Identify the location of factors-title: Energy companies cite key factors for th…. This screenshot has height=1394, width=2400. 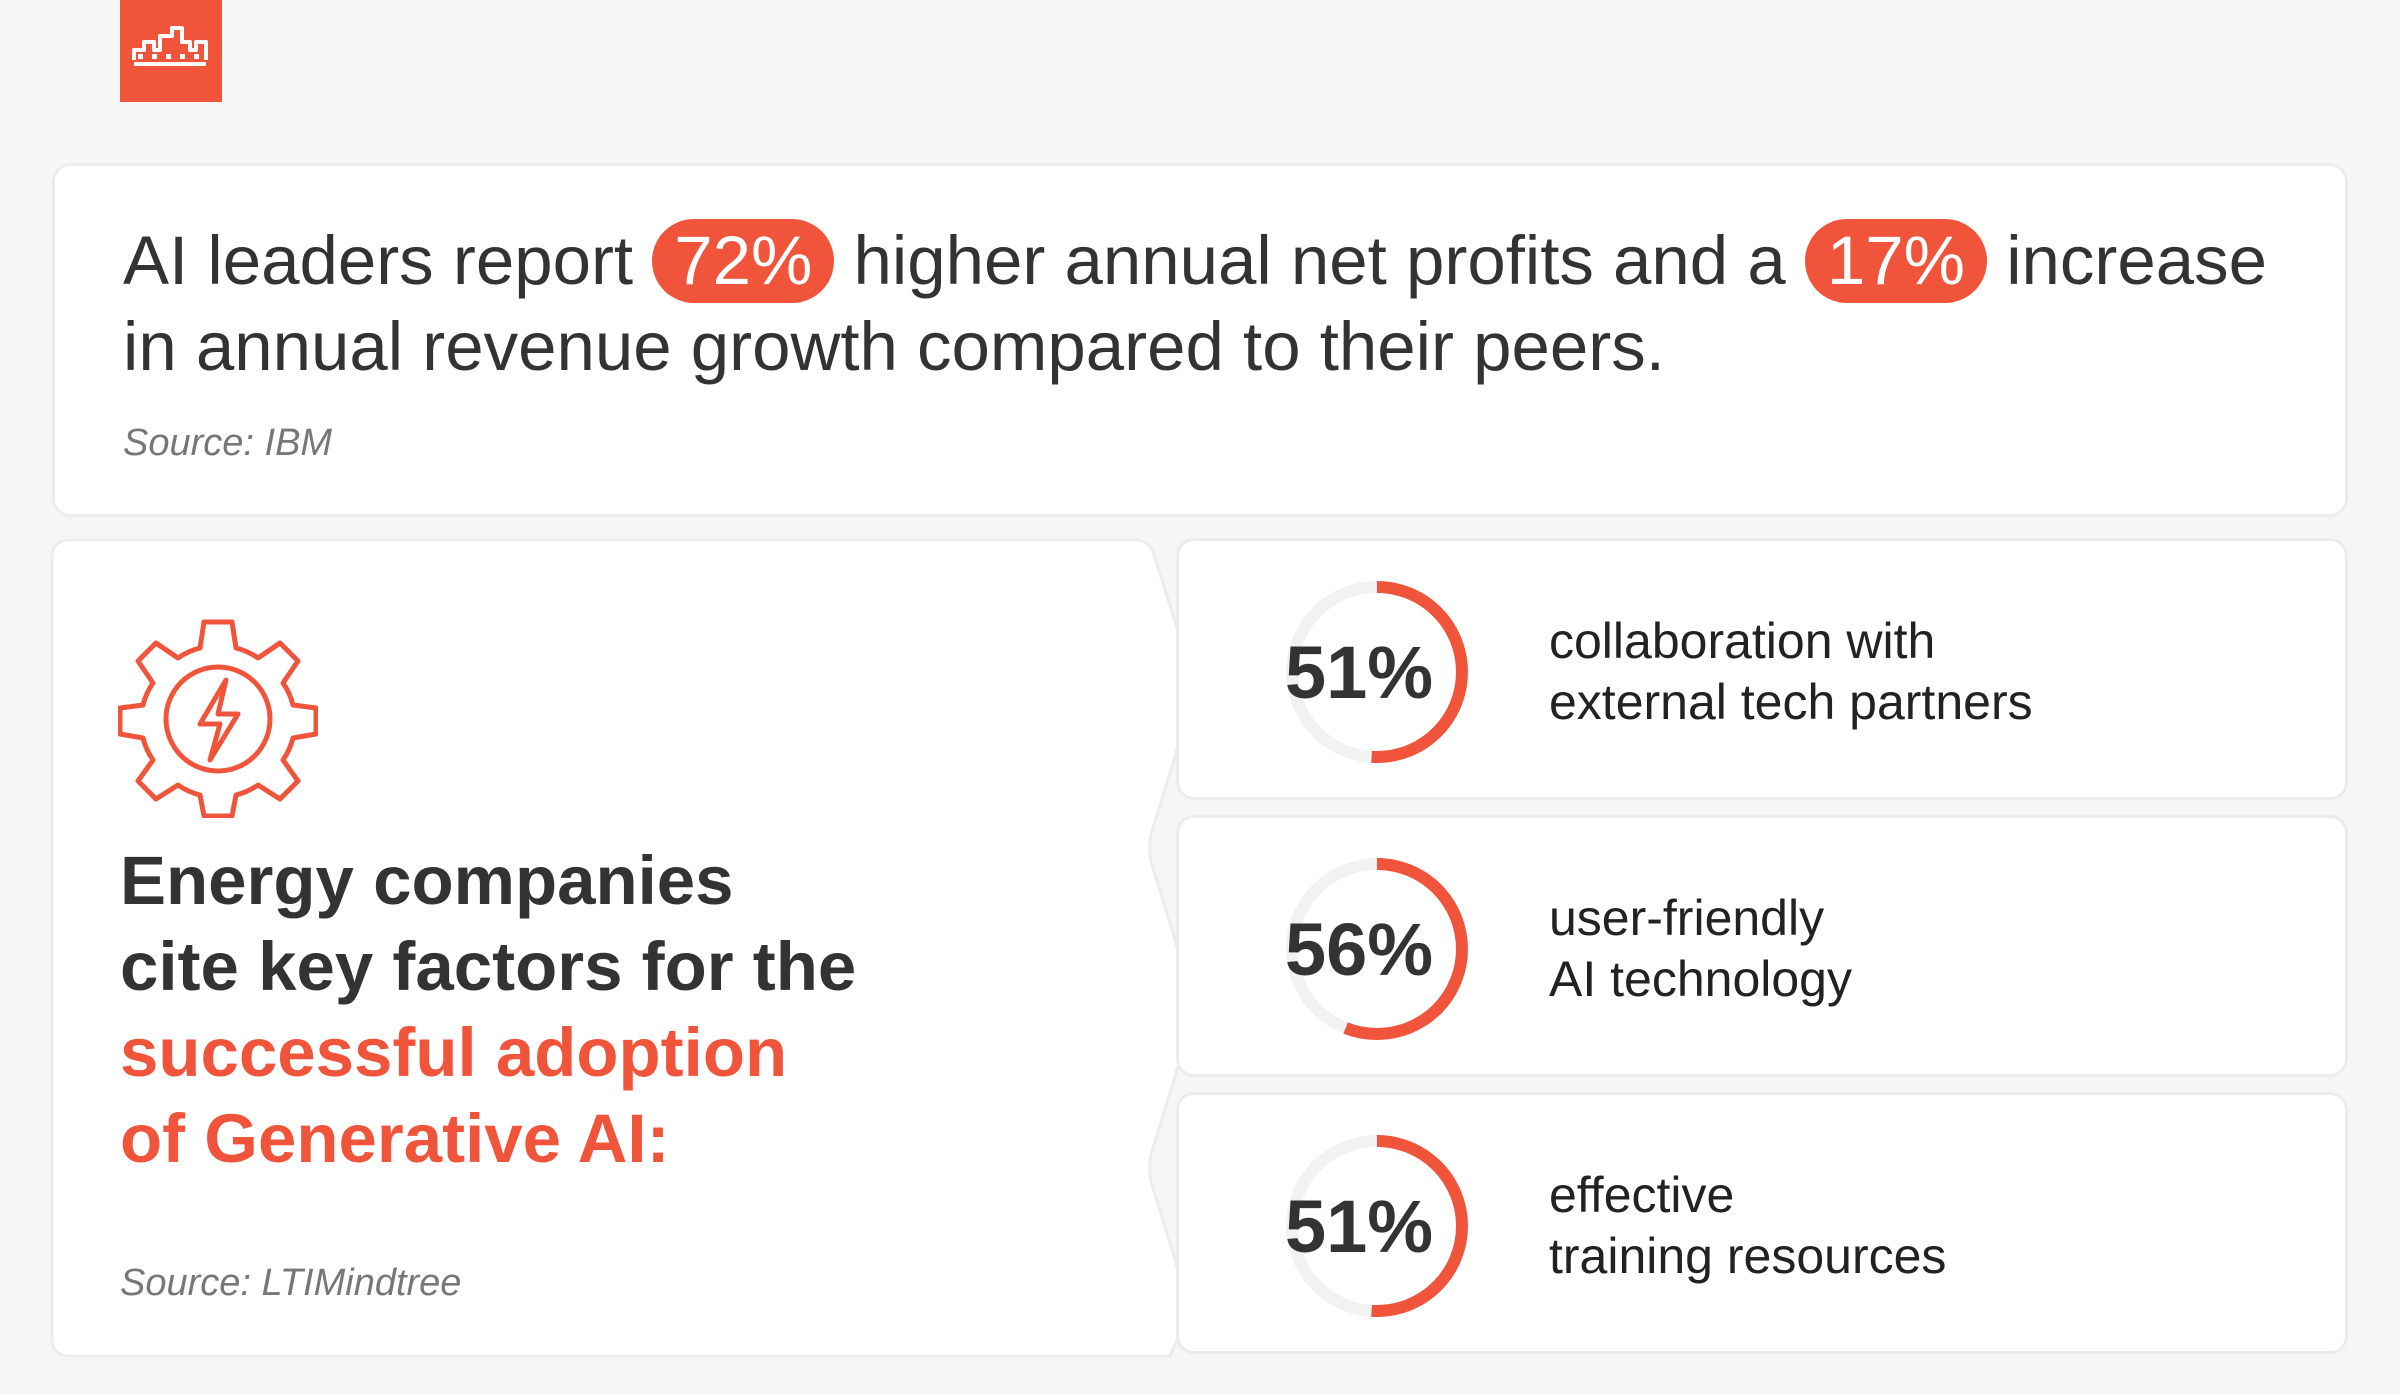
(620, 1010).